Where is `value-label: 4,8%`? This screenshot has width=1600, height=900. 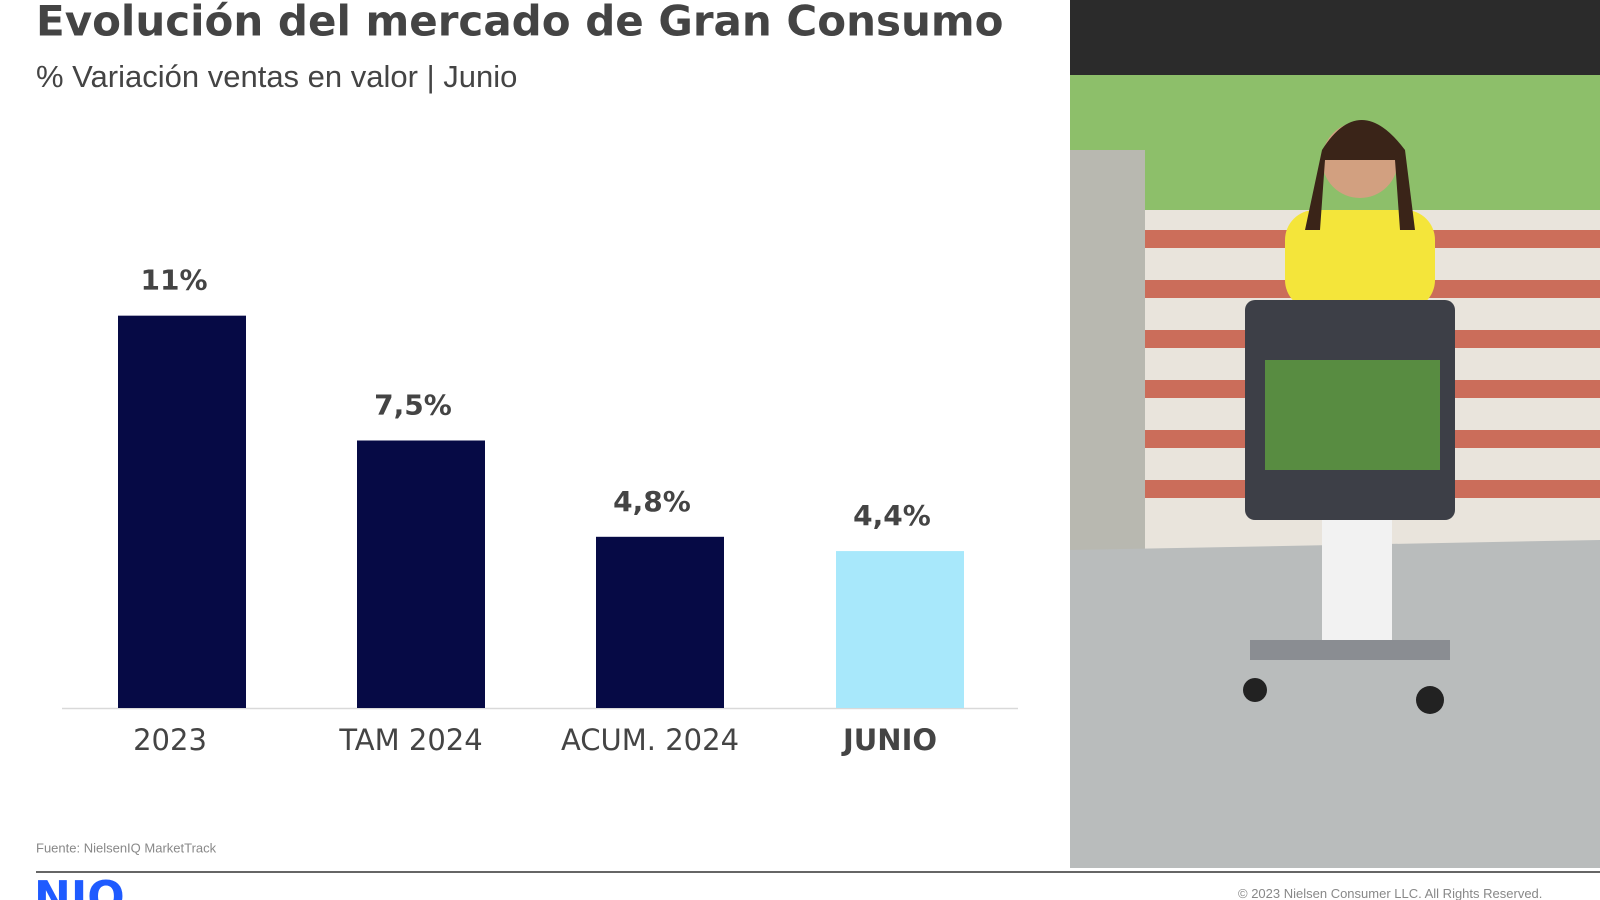
value-label: 4,8% is located at coordinates (652, 501).